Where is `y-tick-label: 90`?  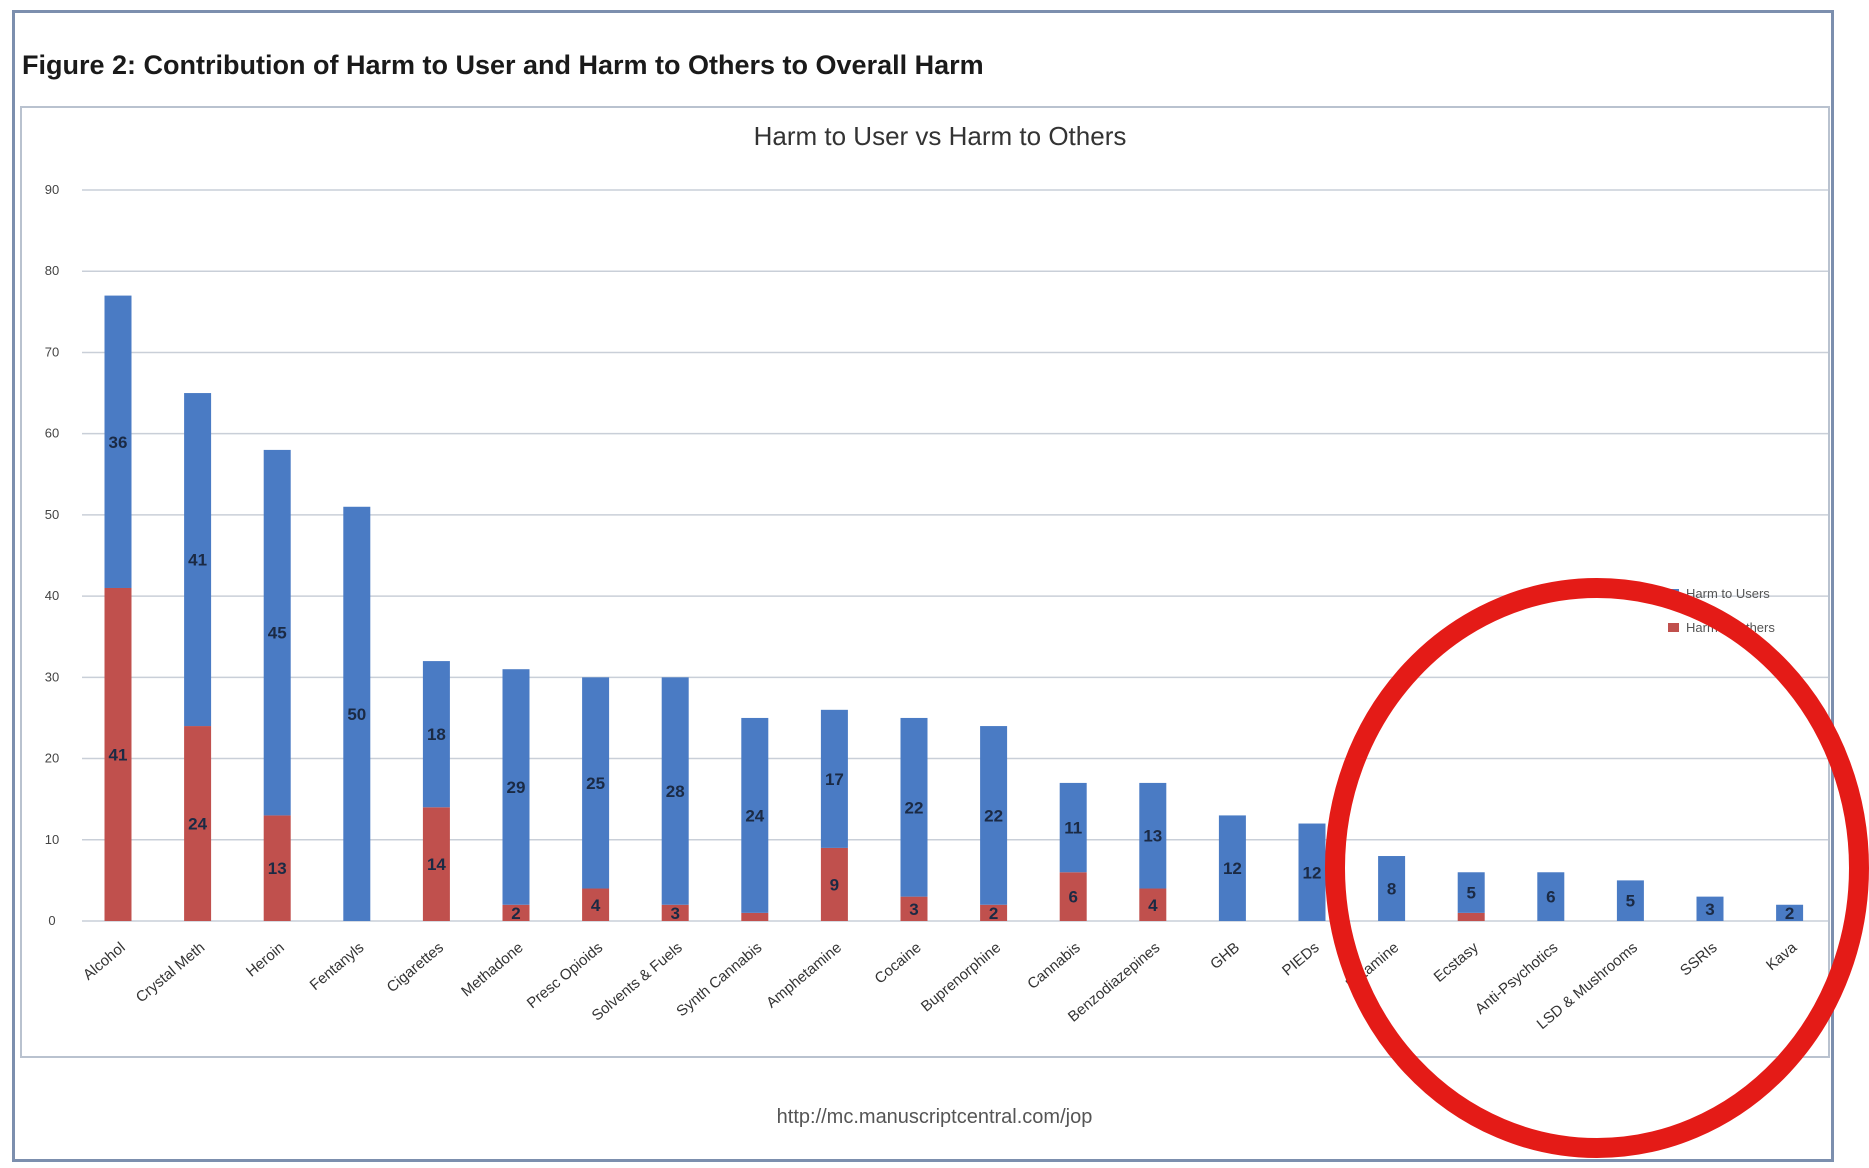
y-tick-label: 90 is located at coordinates (52, 189).